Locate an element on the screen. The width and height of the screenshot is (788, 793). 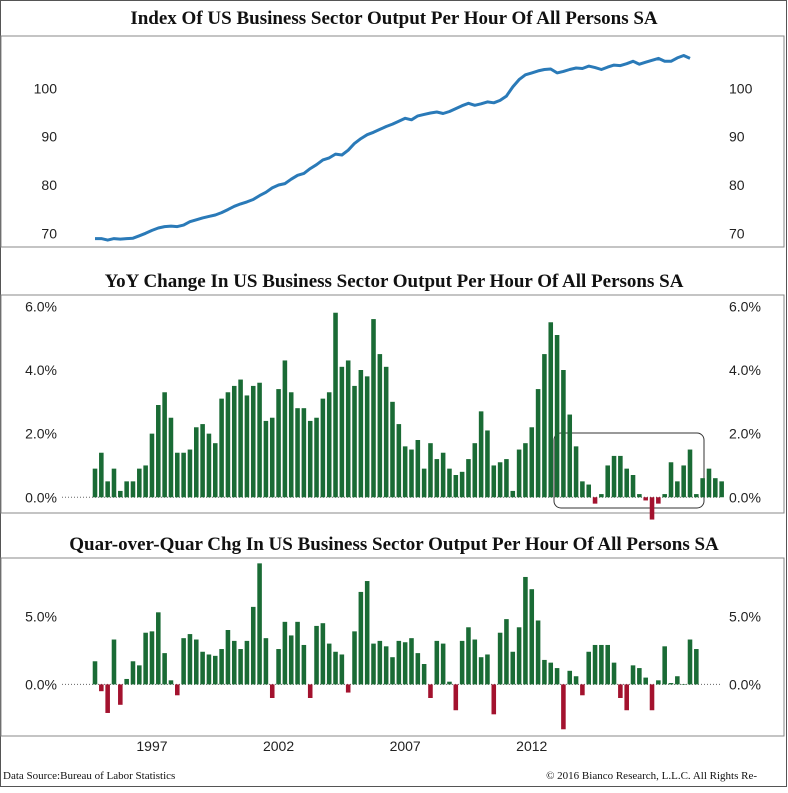
panel-1-ytick-left-1: 80 is located at coordinates (49, 185).